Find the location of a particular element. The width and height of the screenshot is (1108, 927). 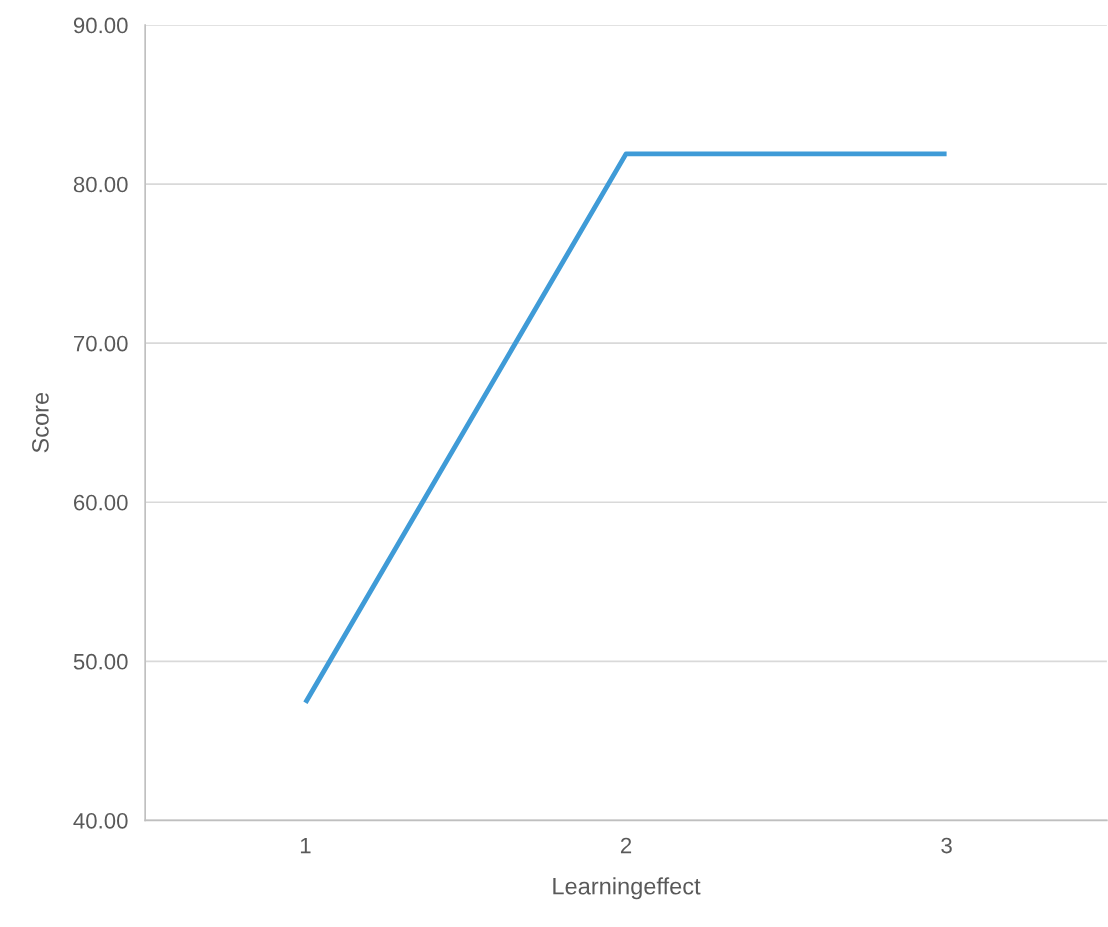

y-tick-label: 70.00 is located at coordinates (101, 343).